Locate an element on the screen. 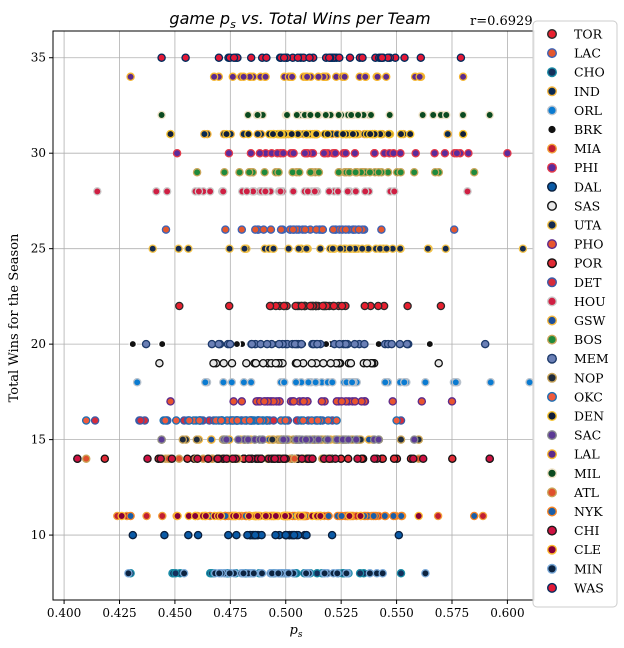 The height and width of the screenshot is (648, 624). legend-item-cho: CHO is located at coordinates (576, 72).